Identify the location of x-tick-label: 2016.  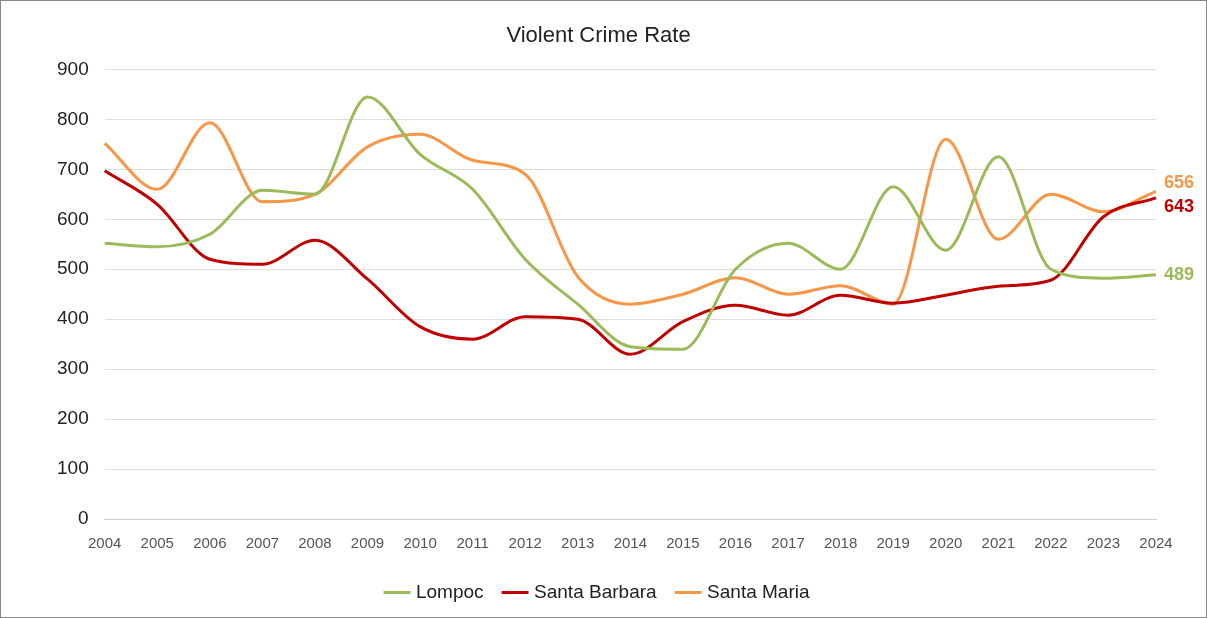
(735, 543).